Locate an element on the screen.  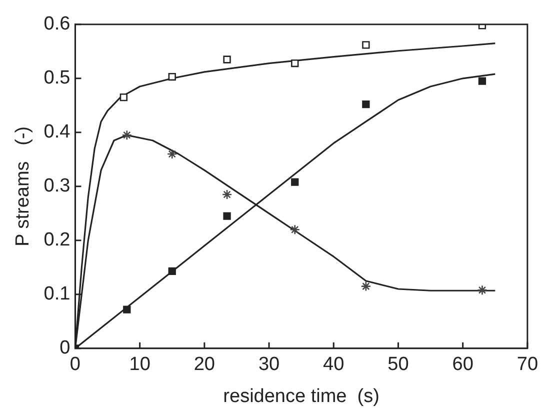
y-axis-title: P streams (-) is located at coordinates (23, 186).